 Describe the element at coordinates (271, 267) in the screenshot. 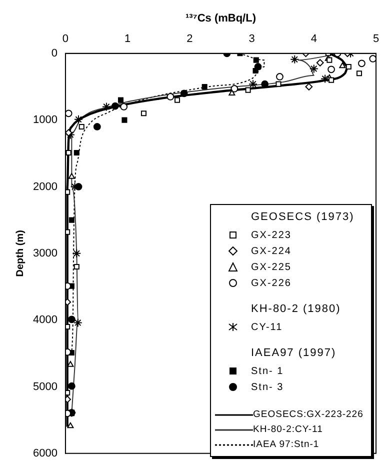

I see `legend-label: GX-225` at that location.